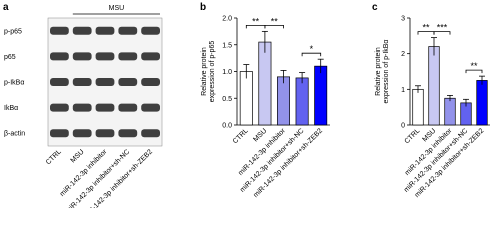 This screenshot has width=500, height=240. Describe the element at coordinates (212, 72) in the screenshot. I see `y-axis-label: expression of p-p65` at that location.